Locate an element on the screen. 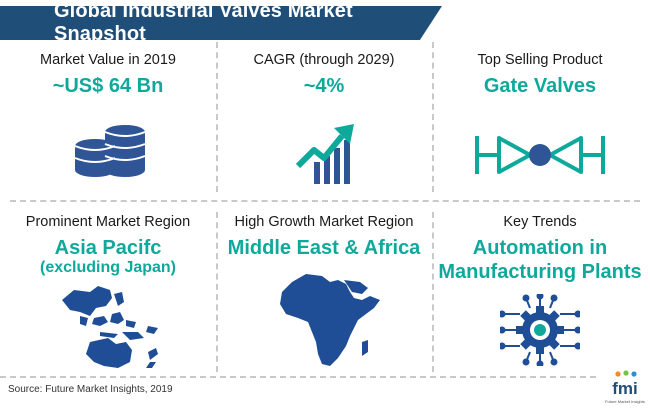  market-value-cell: Market Value in 2019 ~US$ 64 Bn is located at coordinates (108, 122).